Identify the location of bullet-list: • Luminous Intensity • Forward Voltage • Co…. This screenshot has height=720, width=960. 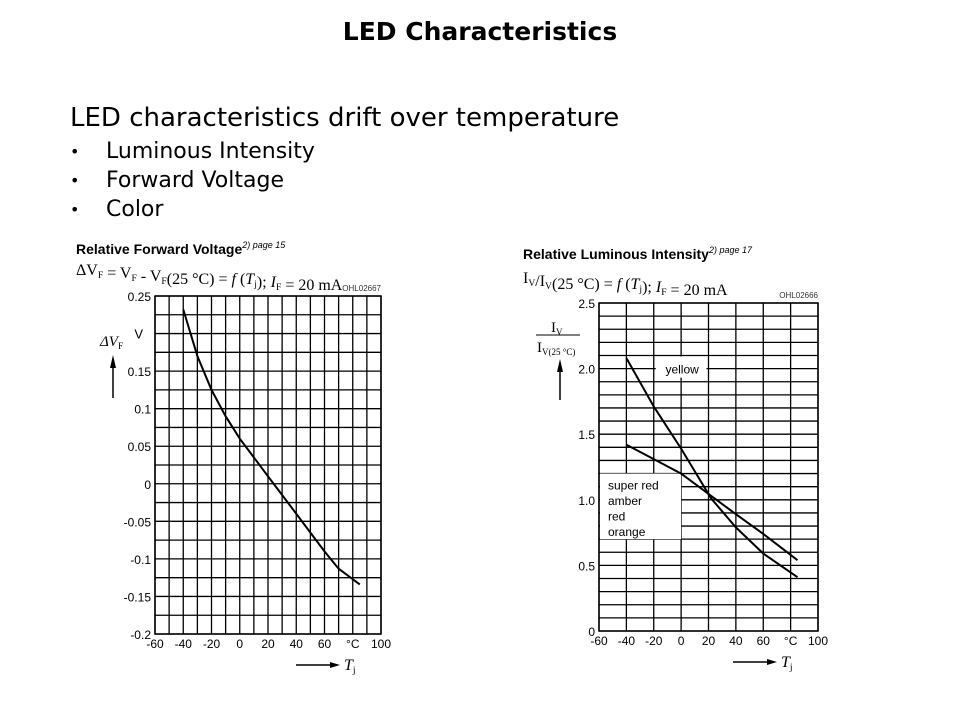
(192, 180).